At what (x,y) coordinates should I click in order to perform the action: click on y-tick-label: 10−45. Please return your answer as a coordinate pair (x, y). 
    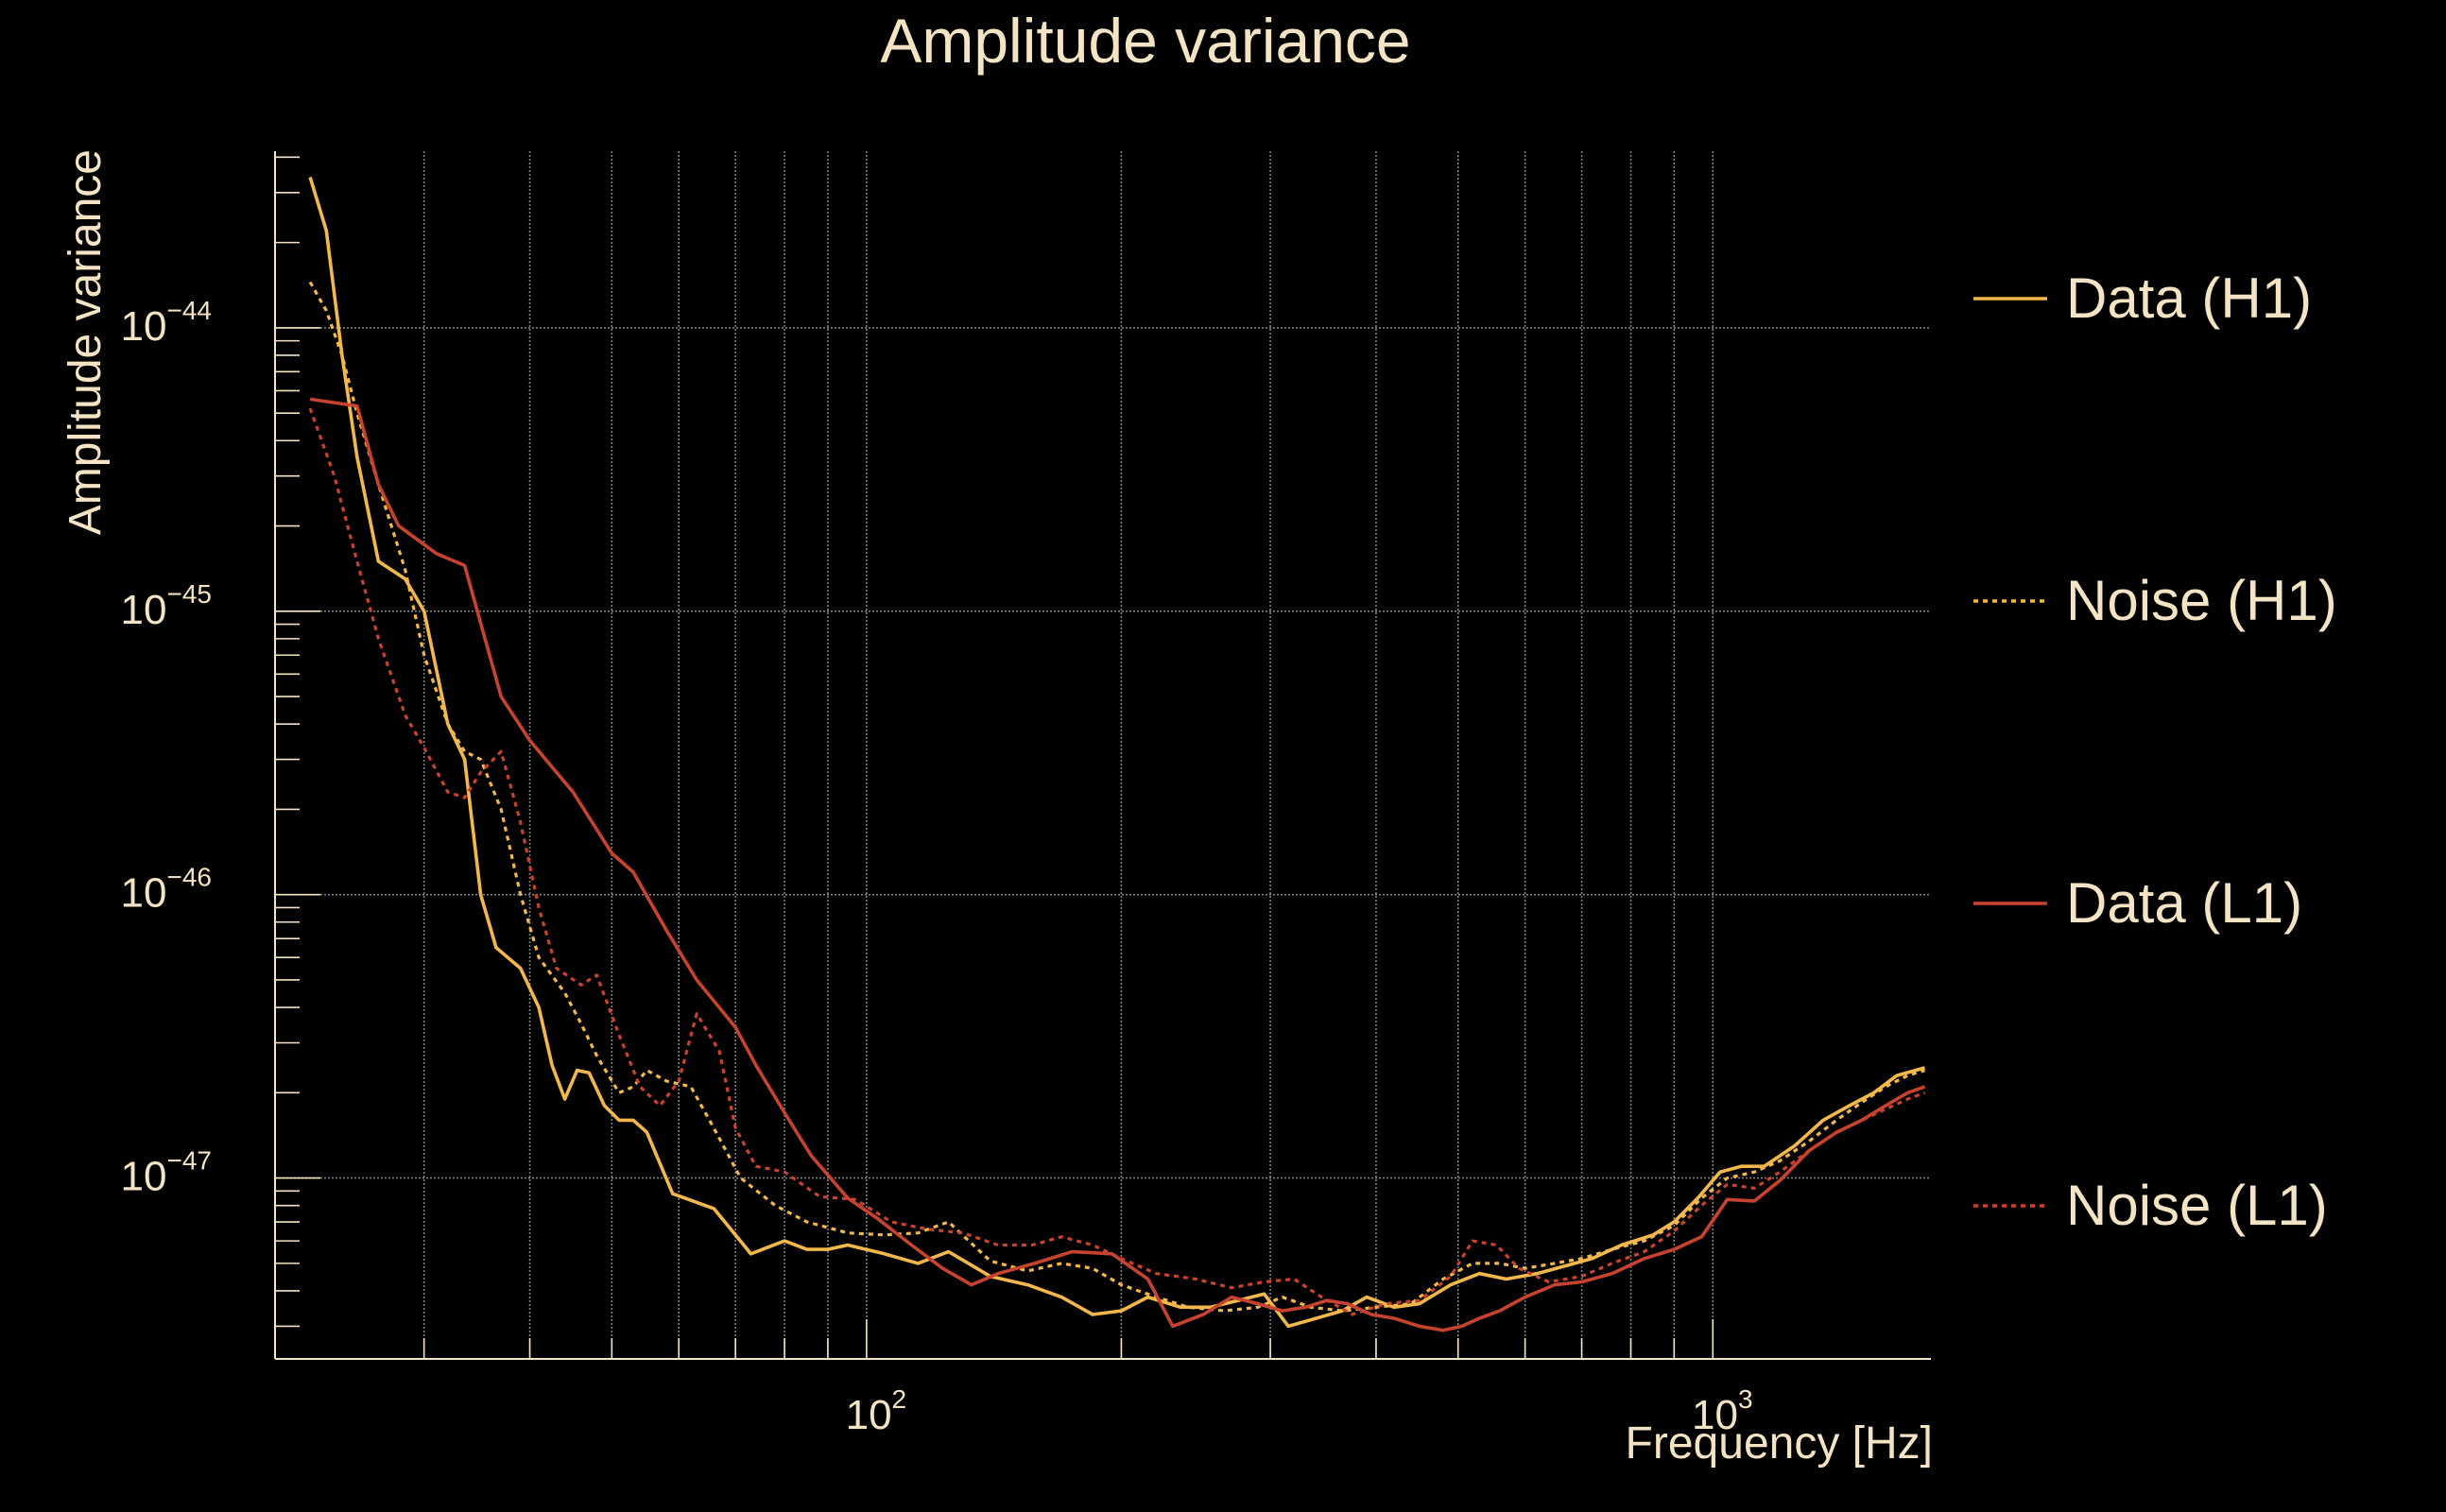
    Looking at the image, I should click on (167, 606).